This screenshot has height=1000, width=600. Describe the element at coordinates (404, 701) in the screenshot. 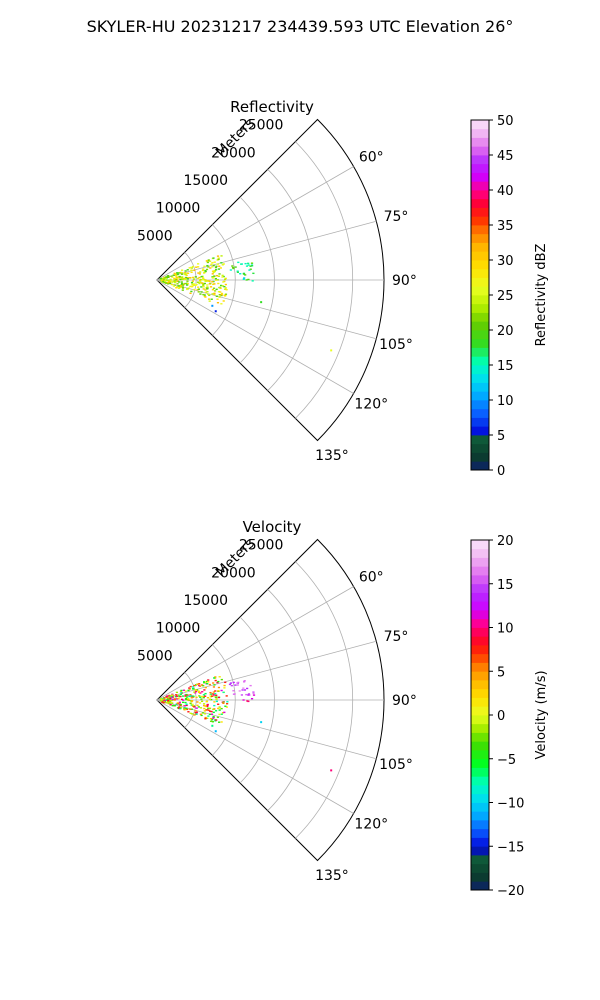

I see `velocity-azimuth-tick-label: 90°` at that location.